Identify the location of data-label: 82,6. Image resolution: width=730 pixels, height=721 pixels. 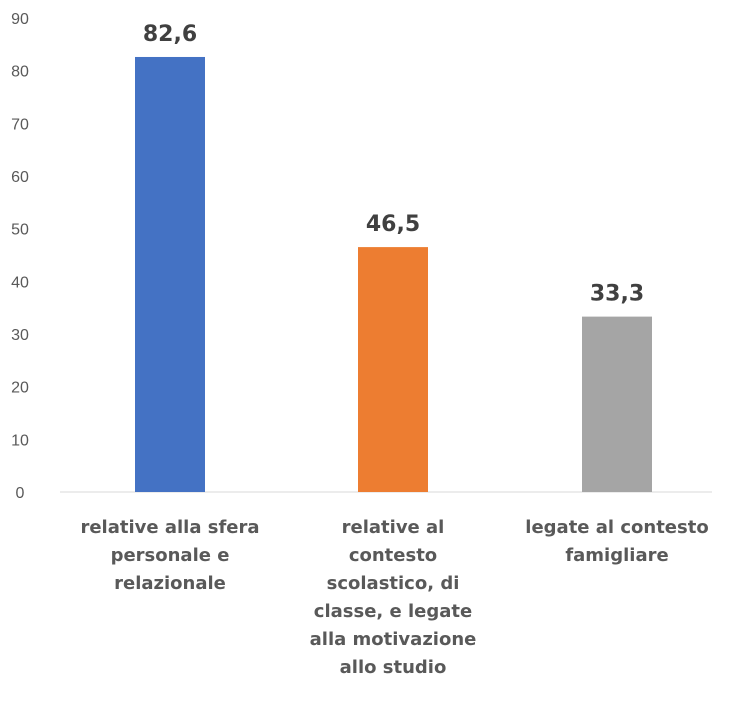
(170, 34).